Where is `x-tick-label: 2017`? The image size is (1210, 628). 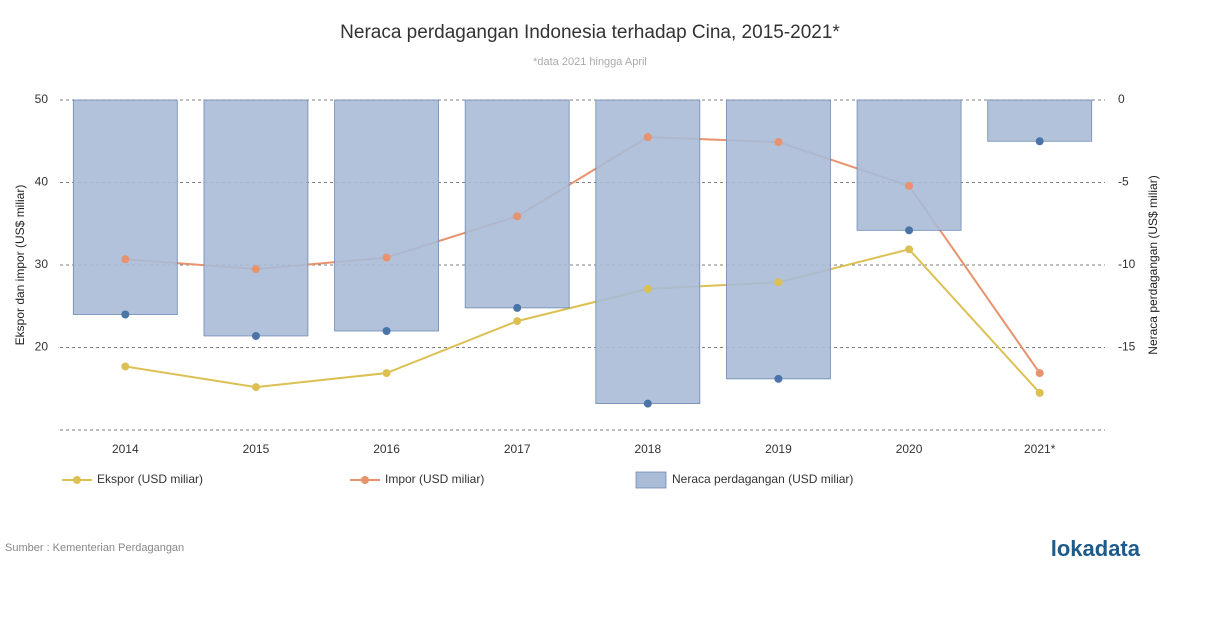 x-tick-label: 2017 is located at coordinates (517, 449).